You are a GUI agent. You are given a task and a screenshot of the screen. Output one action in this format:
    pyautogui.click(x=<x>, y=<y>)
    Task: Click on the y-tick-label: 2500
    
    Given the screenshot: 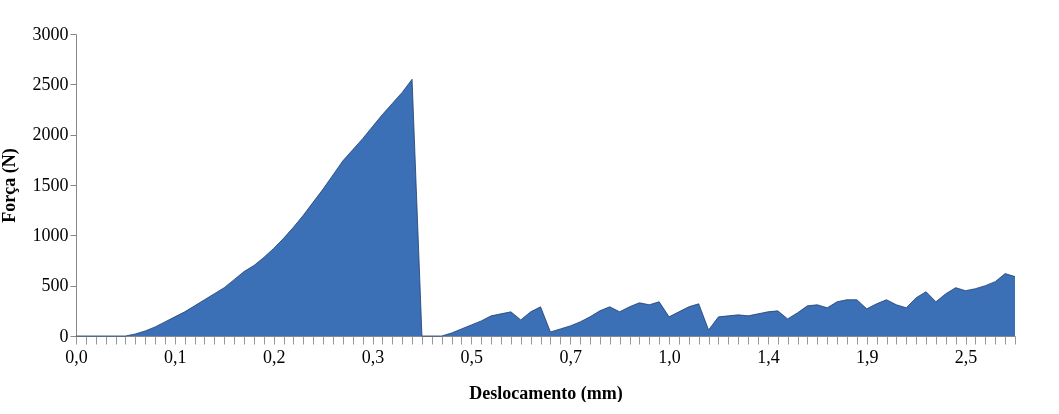 What is the action you would take?
    pyautogui.click(x=50, y=83)
    